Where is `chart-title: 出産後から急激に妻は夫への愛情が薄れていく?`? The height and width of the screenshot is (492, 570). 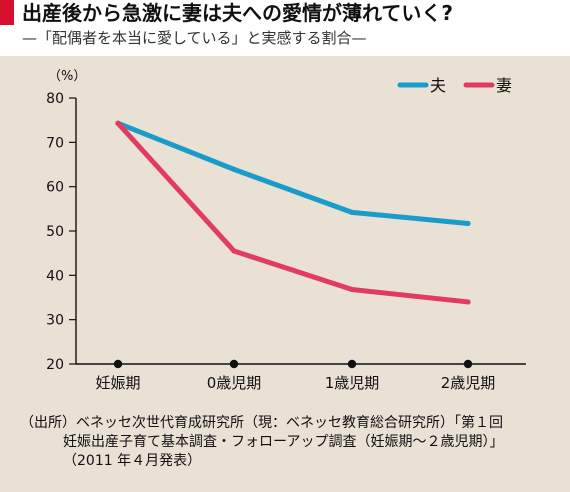
chart-title: 出産後から急激に妻は夫への愛情が薄れていく? is located at coordinates (238, 13).